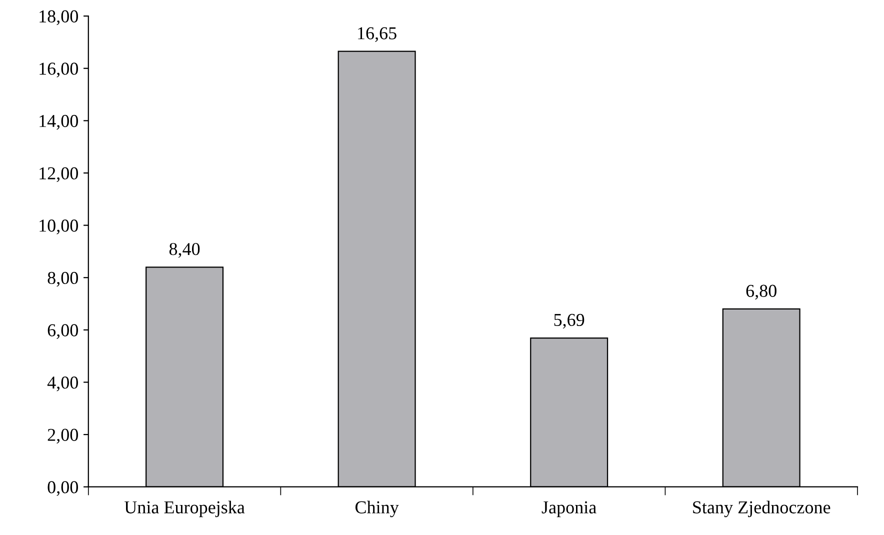 This screenshot has height=535, width=884. Describe the element at coordinates (59, 174) in the screenshot. I see `y-tick-label: 12,00` at that location.